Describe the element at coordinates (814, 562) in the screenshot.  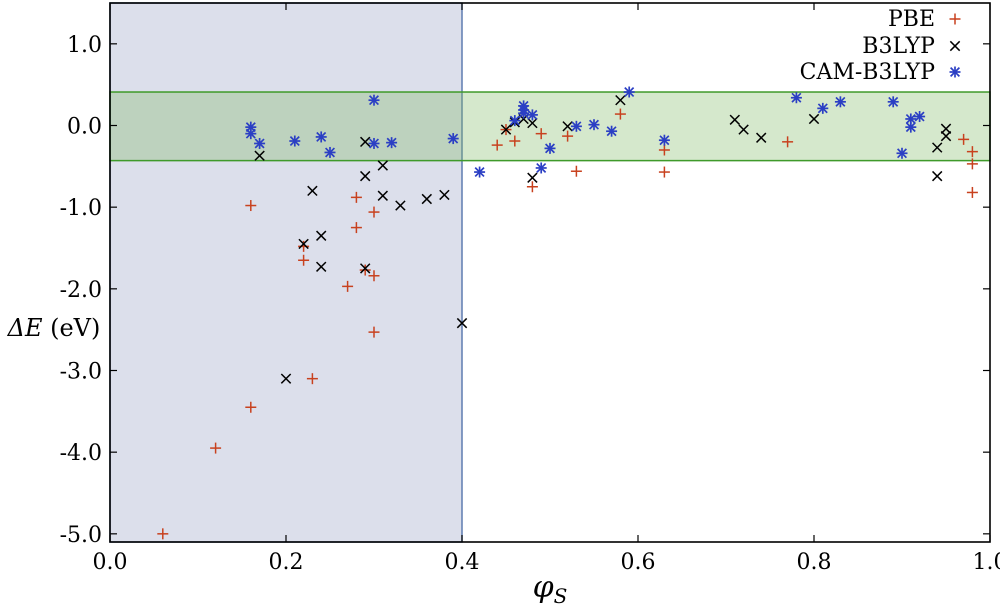
I see `x-tick-label: 0.8` at that location.